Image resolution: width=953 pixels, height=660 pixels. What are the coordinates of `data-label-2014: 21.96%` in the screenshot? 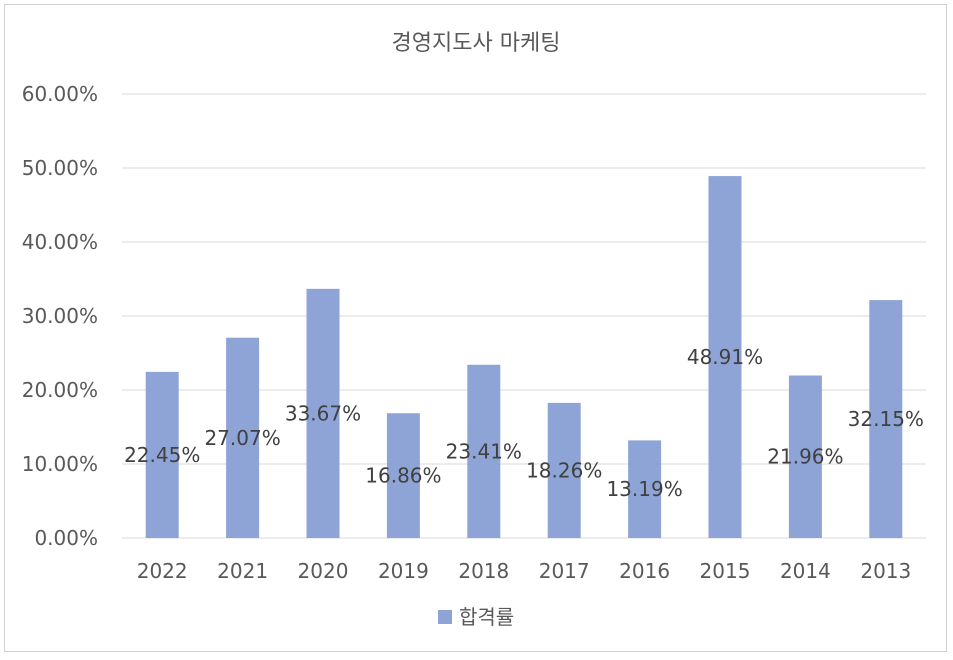 It's located at (805, 457).